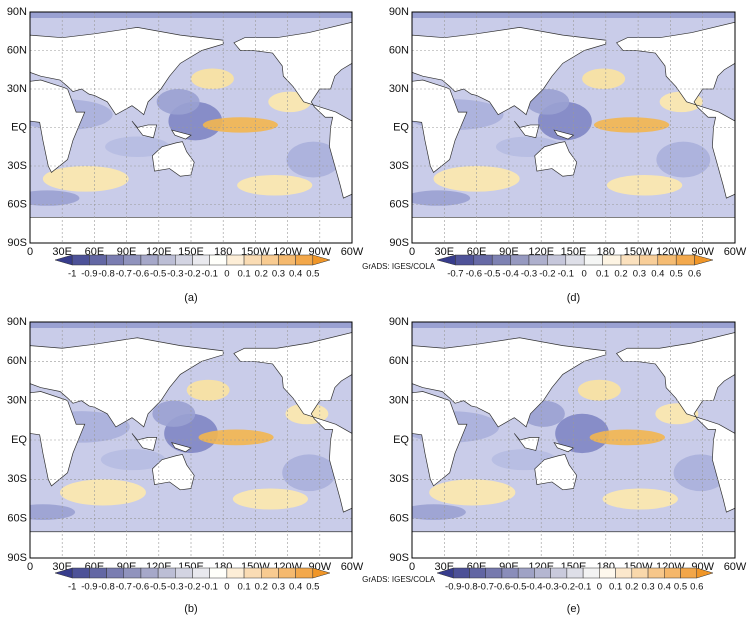 Image resolution: width=751 pixels, height=626 pixels. What do you see at coordinates (399, 166) in the screenshot?
I see `lat-label: 30S` at bounding box center [399, 166].